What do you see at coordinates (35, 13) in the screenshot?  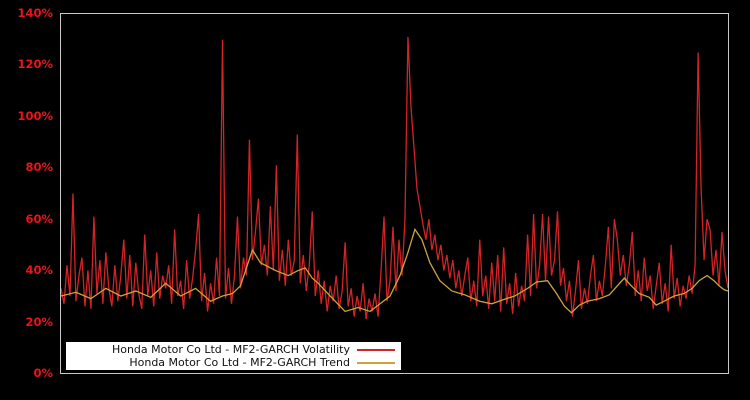 I see `y-tick-label: 140%` at bounding box center [35, 13].